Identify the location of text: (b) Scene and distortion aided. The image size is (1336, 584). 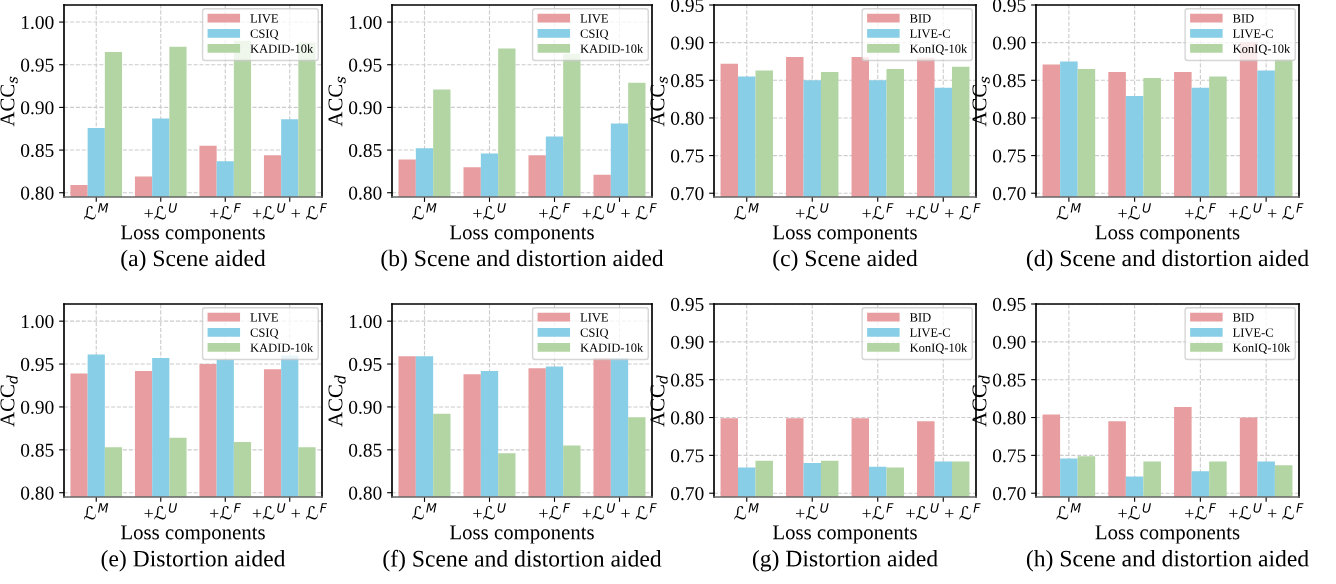
(522, 260).